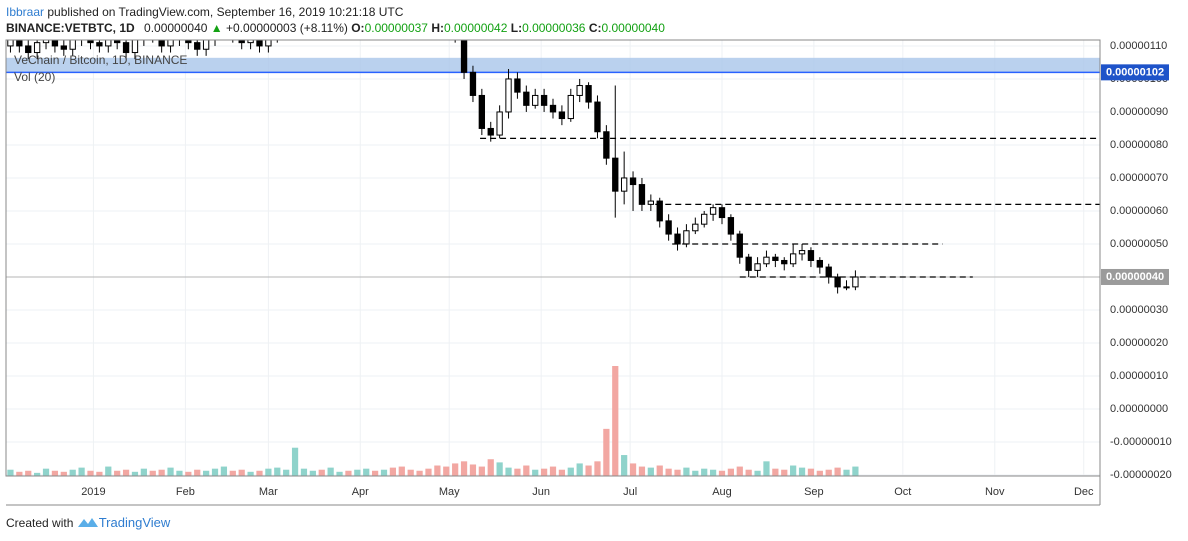 This screenshot has width=1188, height=541. What do you see at coordinates (541, 492) in the screenshot?
I see `x-tick-label: Jun` at bounding box center [541, 492].